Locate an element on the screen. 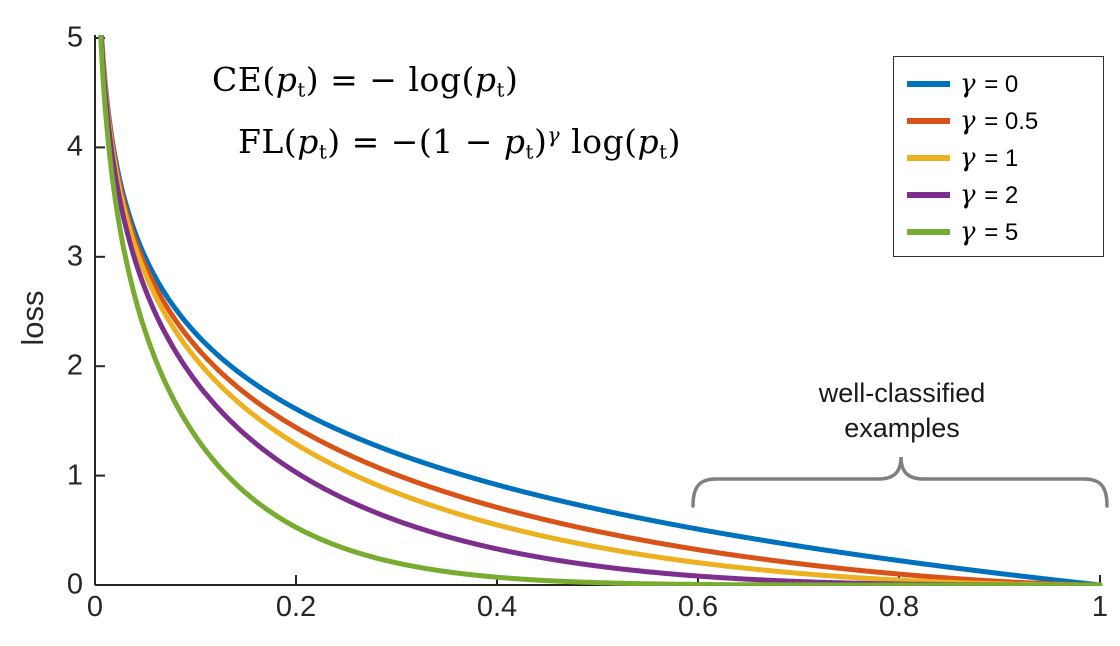 The width and height of the screenshot is (1120, 646). y-tick-label: 4 is located at coordinates (74, 146).